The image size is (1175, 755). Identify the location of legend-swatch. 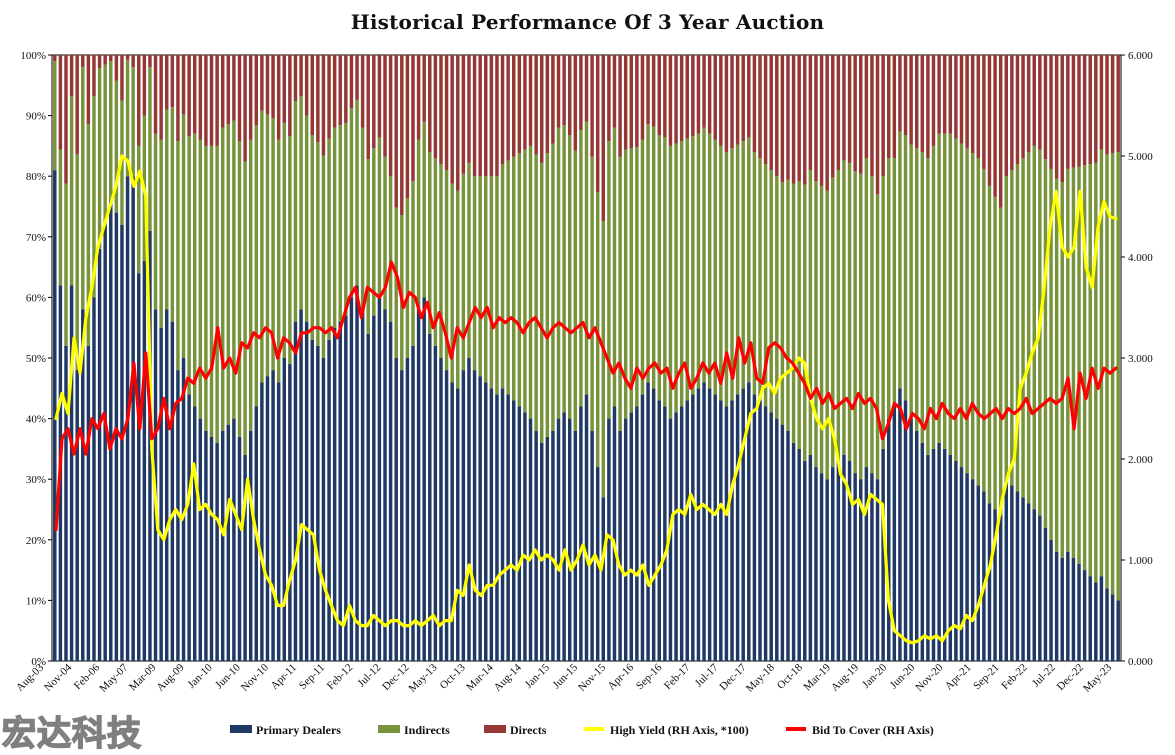
(241, 729).